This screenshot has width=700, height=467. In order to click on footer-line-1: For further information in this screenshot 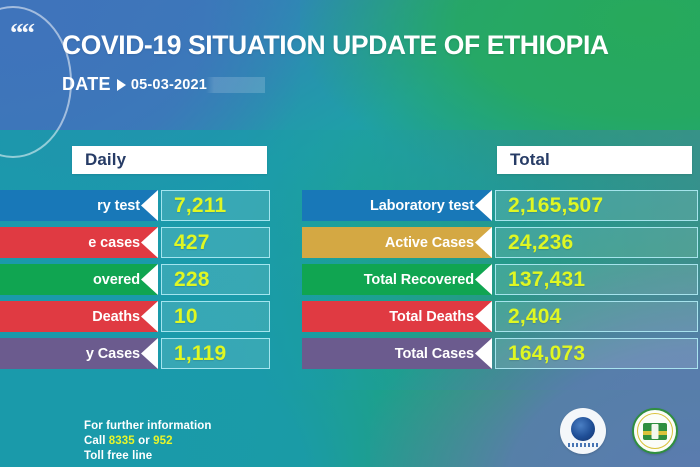, I will do `click(148, 426)`.